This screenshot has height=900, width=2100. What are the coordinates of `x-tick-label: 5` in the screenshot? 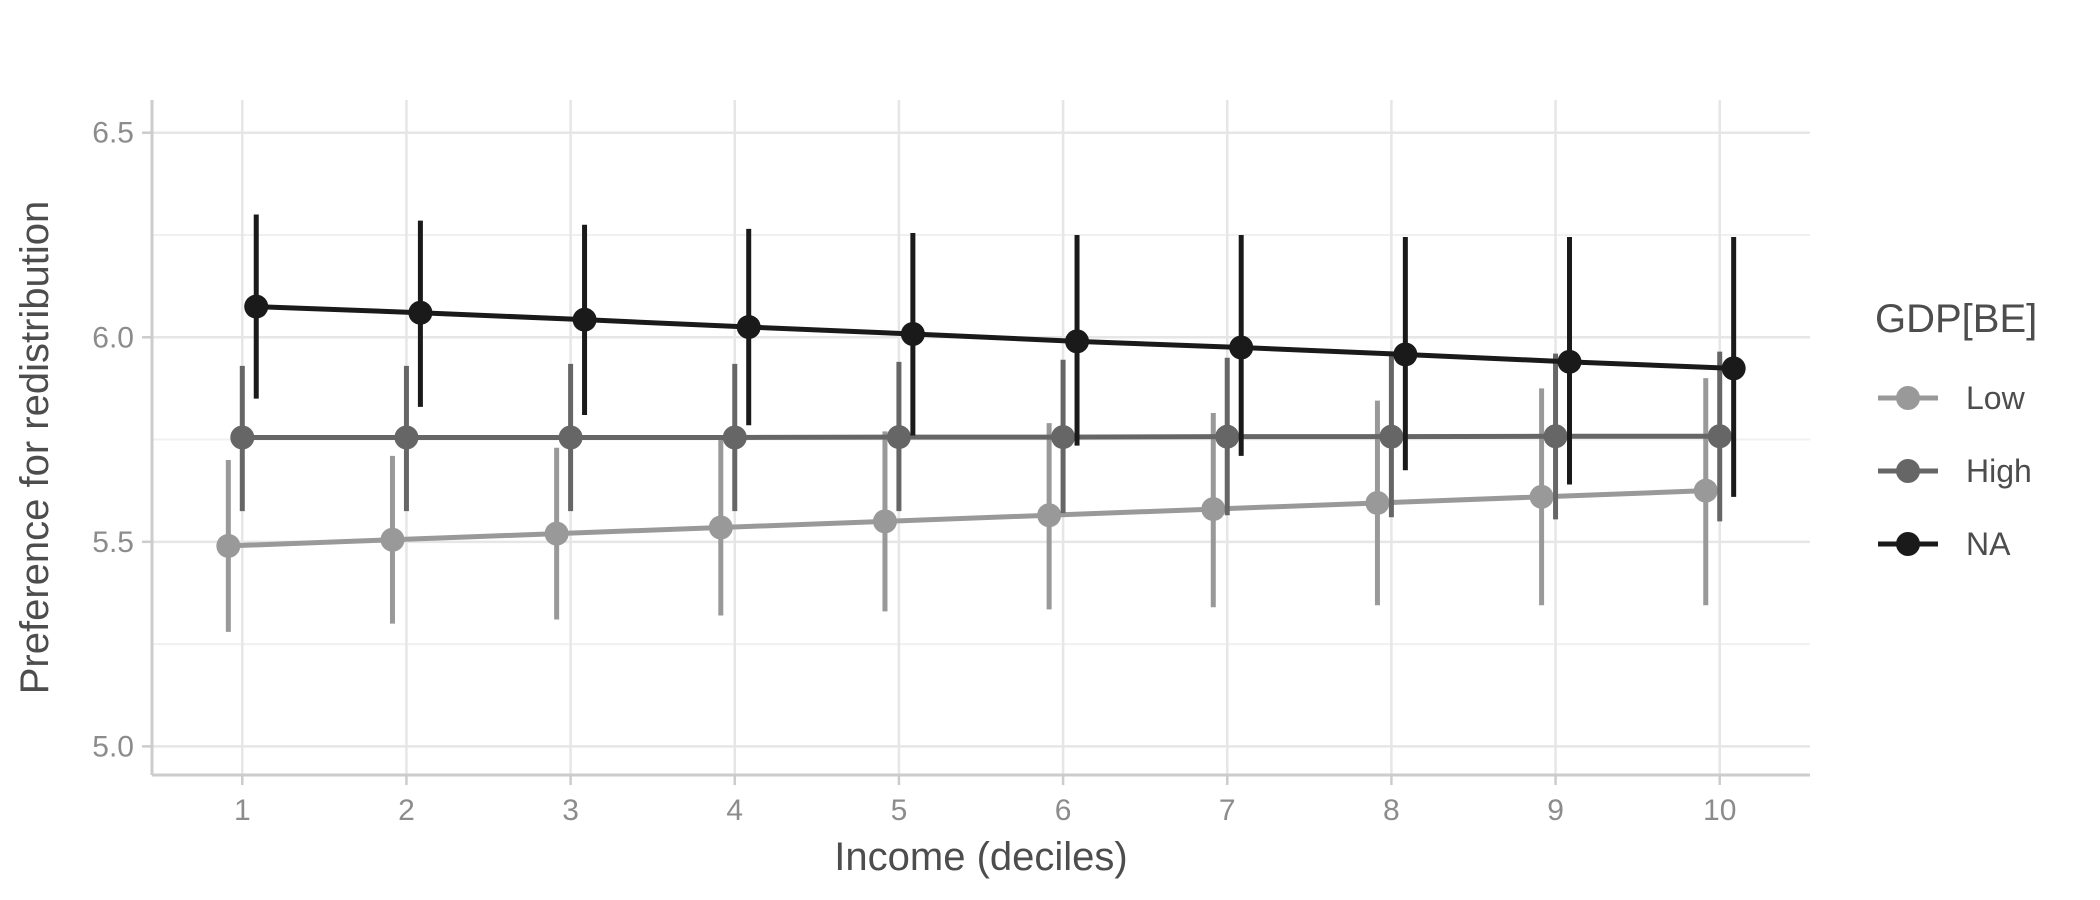 It's located at (899, 810).